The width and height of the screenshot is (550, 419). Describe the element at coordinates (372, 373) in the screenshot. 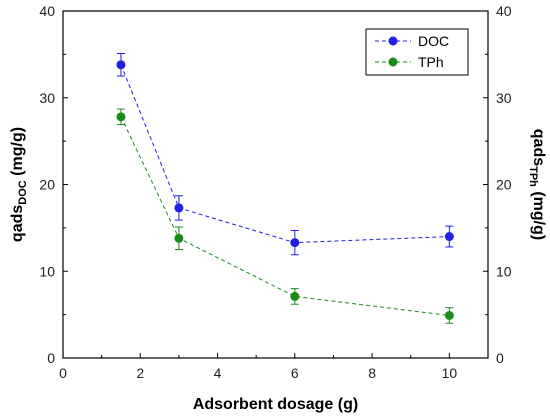

I see `x-tick-label: 8` at that location.